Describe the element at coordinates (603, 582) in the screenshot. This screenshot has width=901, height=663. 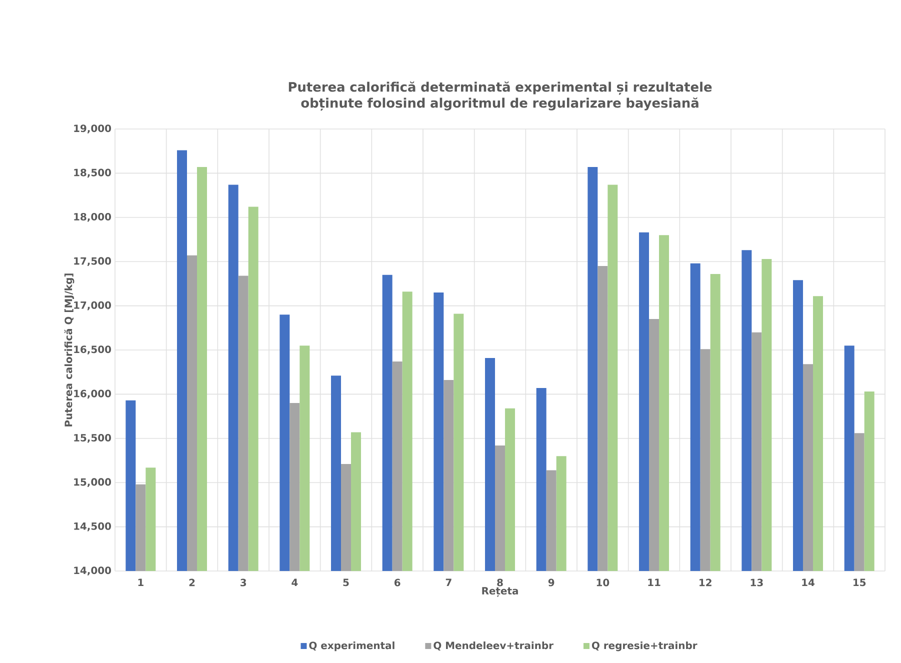
I see `x-tick-label: 10` at that location.